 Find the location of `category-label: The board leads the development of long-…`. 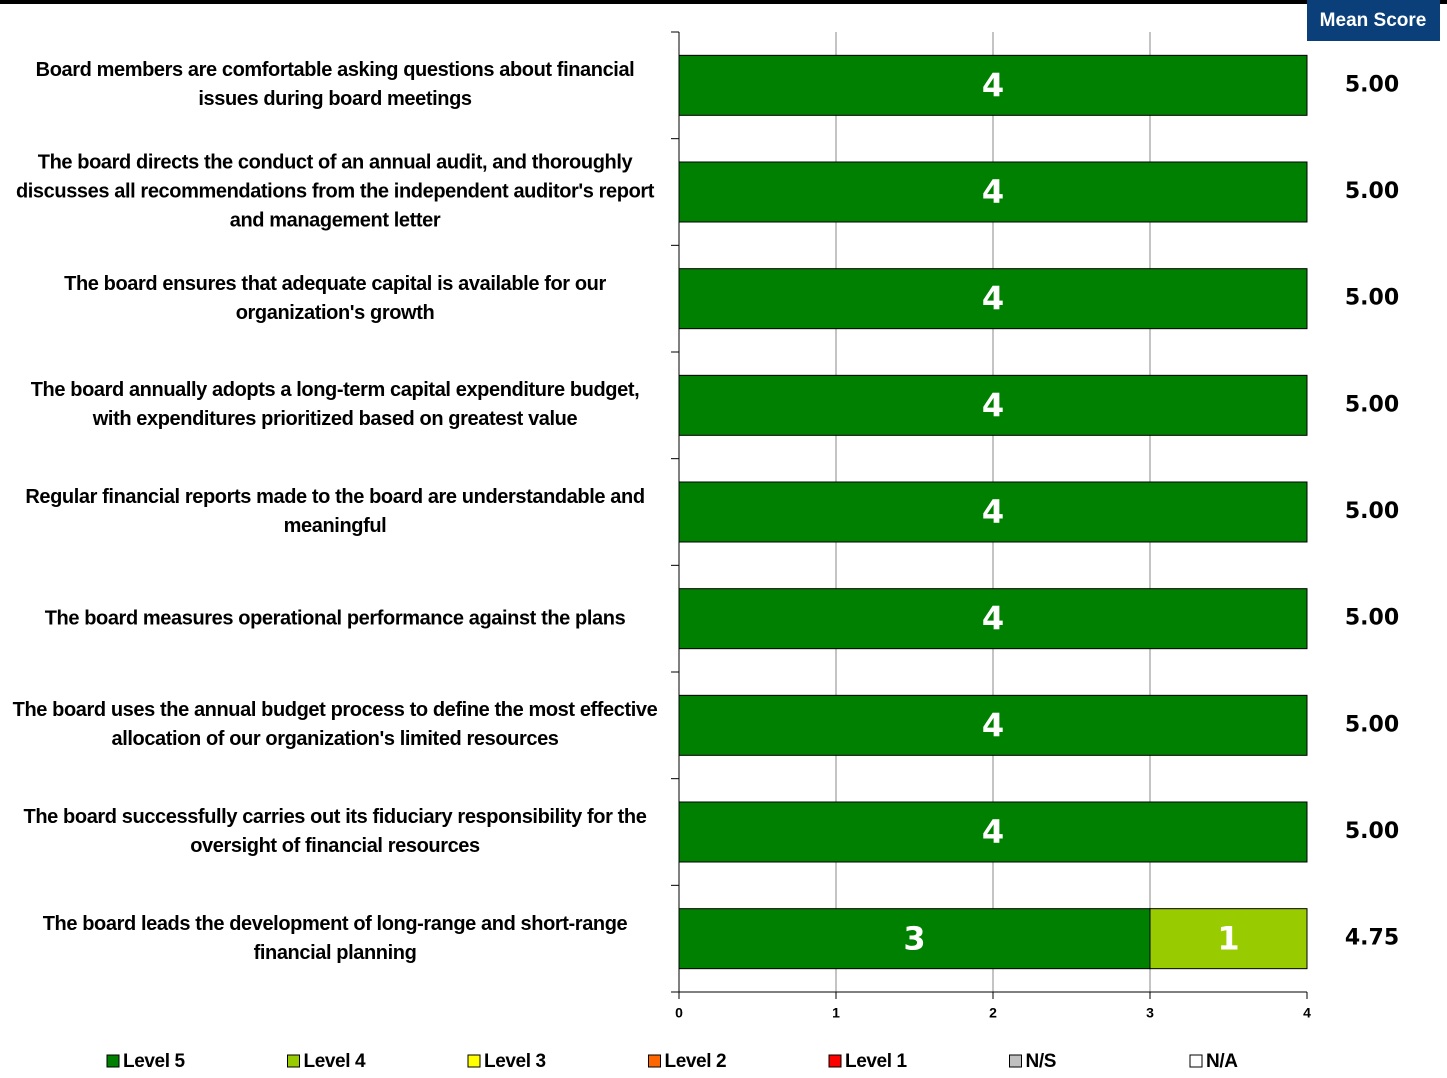

category-label: The board leads the development of long-… is located at coordinates (335, 938).